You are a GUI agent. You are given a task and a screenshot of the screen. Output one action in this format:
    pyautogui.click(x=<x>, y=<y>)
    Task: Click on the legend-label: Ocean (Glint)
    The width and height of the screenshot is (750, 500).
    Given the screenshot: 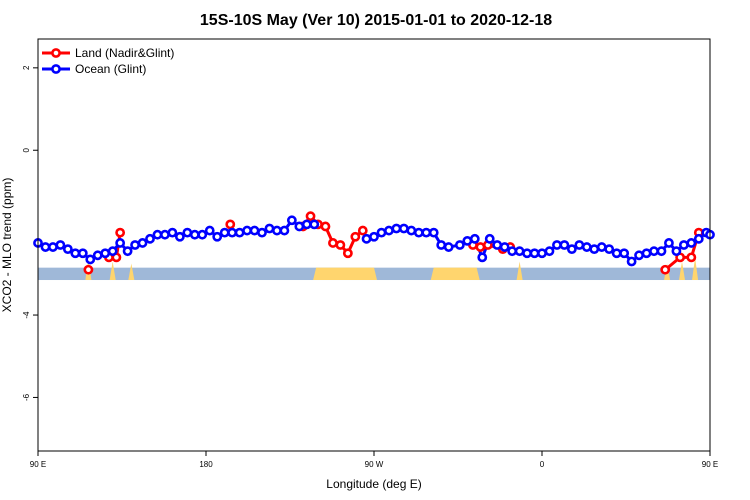 What is the action you would take?
    pyautogui.click(x=110, y=69)
    